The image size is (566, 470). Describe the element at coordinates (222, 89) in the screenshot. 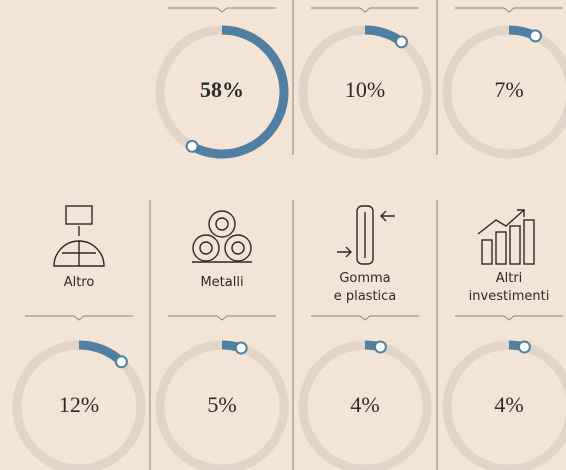

I see `value-label: 58%` at that location.